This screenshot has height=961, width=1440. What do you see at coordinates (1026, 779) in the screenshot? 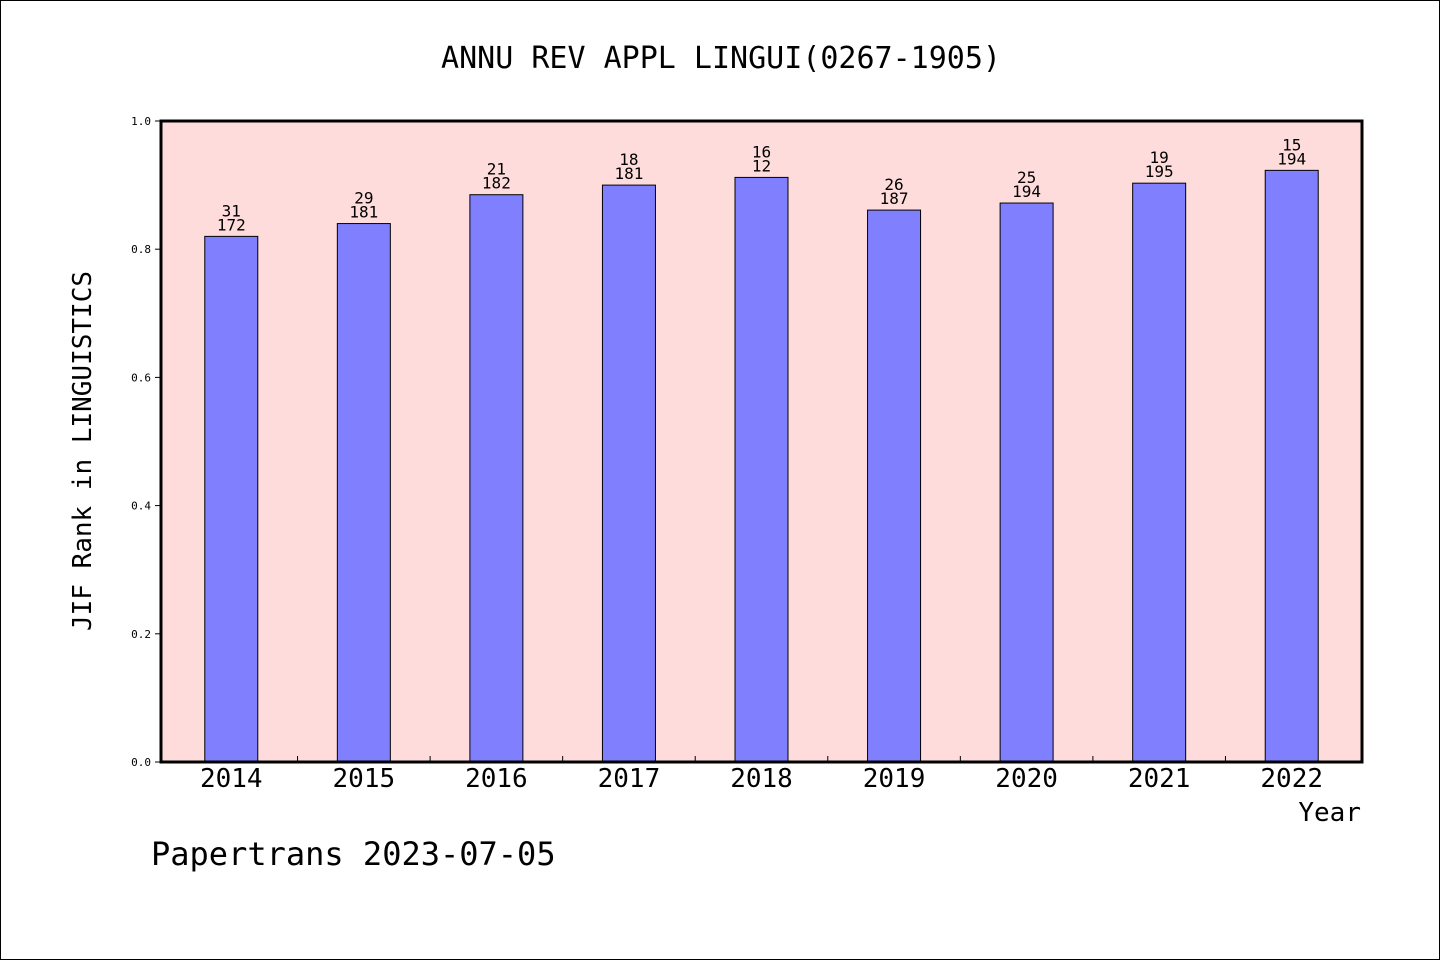
I see `x-tick-label-2020: 2020` at bounding box center [1026, 779].